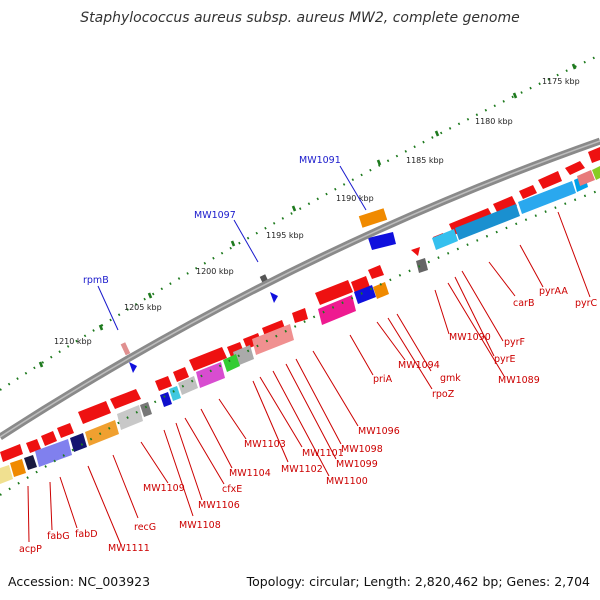 The image size is (600, 600). I want to click on label-mw1111: MW1111, so click(129, 548).